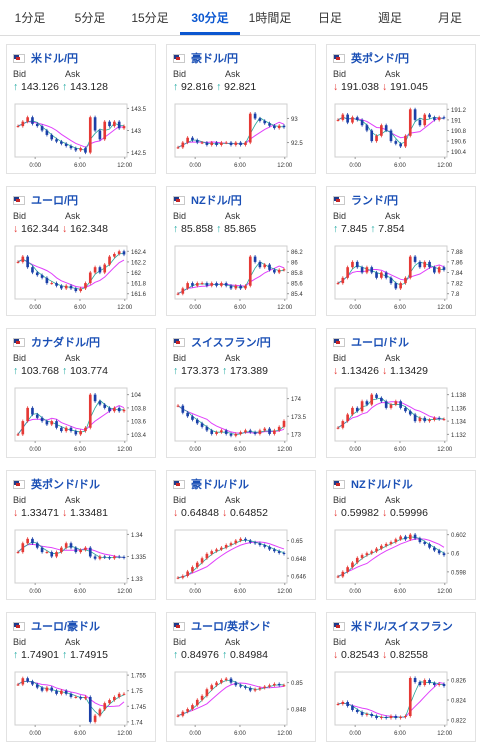 The image size is (480, 746). I want to click on mini-chart: 0.65 0.648 0.646 0:00 6:00 12:00, so click(242, 561).